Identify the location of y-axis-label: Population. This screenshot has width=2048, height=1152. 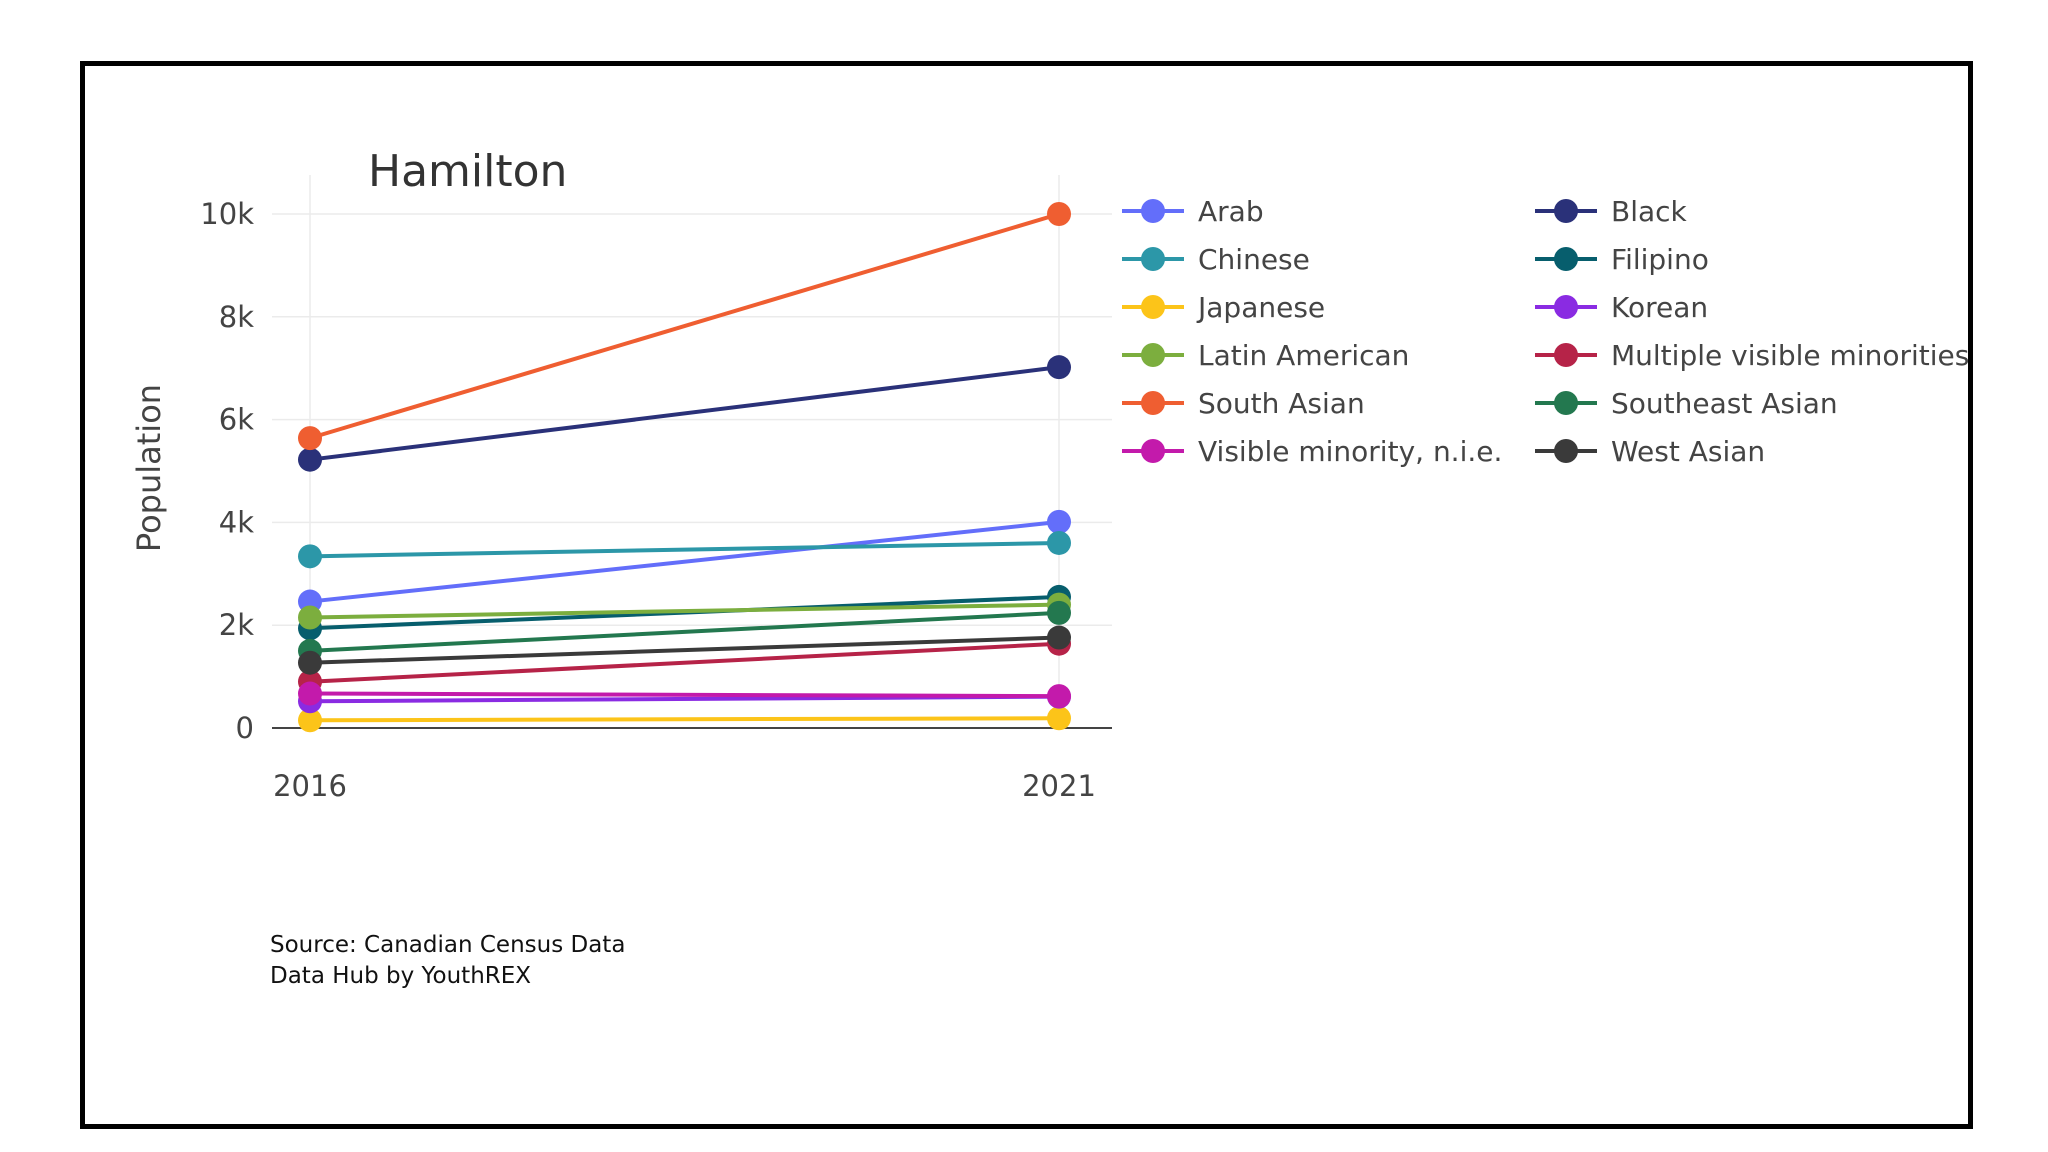
(149, 468).